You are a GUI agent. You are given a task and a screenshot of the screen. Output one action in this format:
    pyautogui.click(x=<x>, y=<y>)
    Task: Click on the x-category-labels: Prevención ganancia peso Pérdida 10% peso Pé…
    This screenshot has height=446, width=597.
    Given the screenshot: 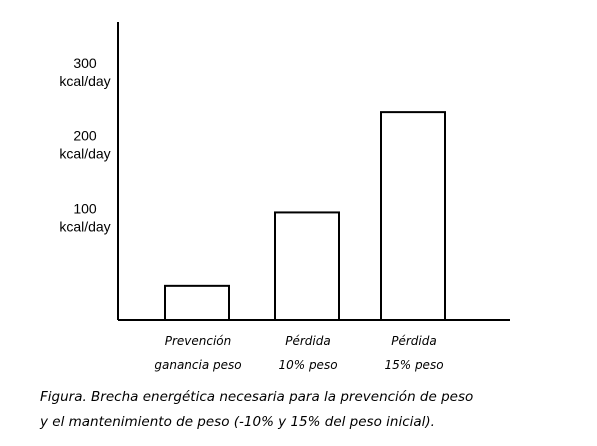 What is the action you would take?
    pyautogui.click(x=298, y=353)
    